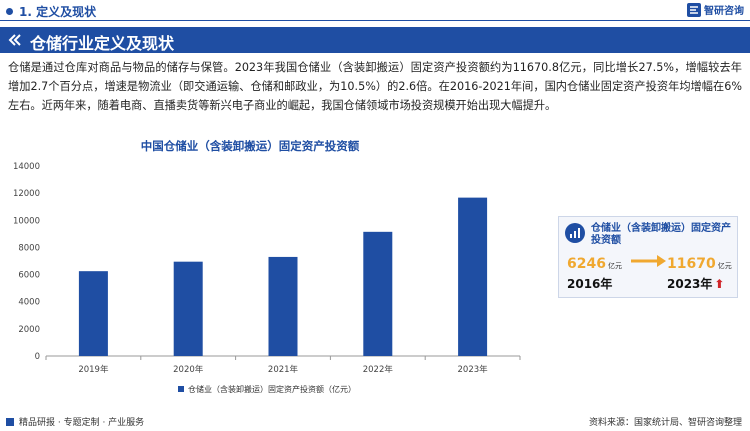 The width and height of the screenshot is (750, 431). Describe the element at coordinates (586, 264) in the screenshot. I see `kpi-left-value: 6246` at that location.